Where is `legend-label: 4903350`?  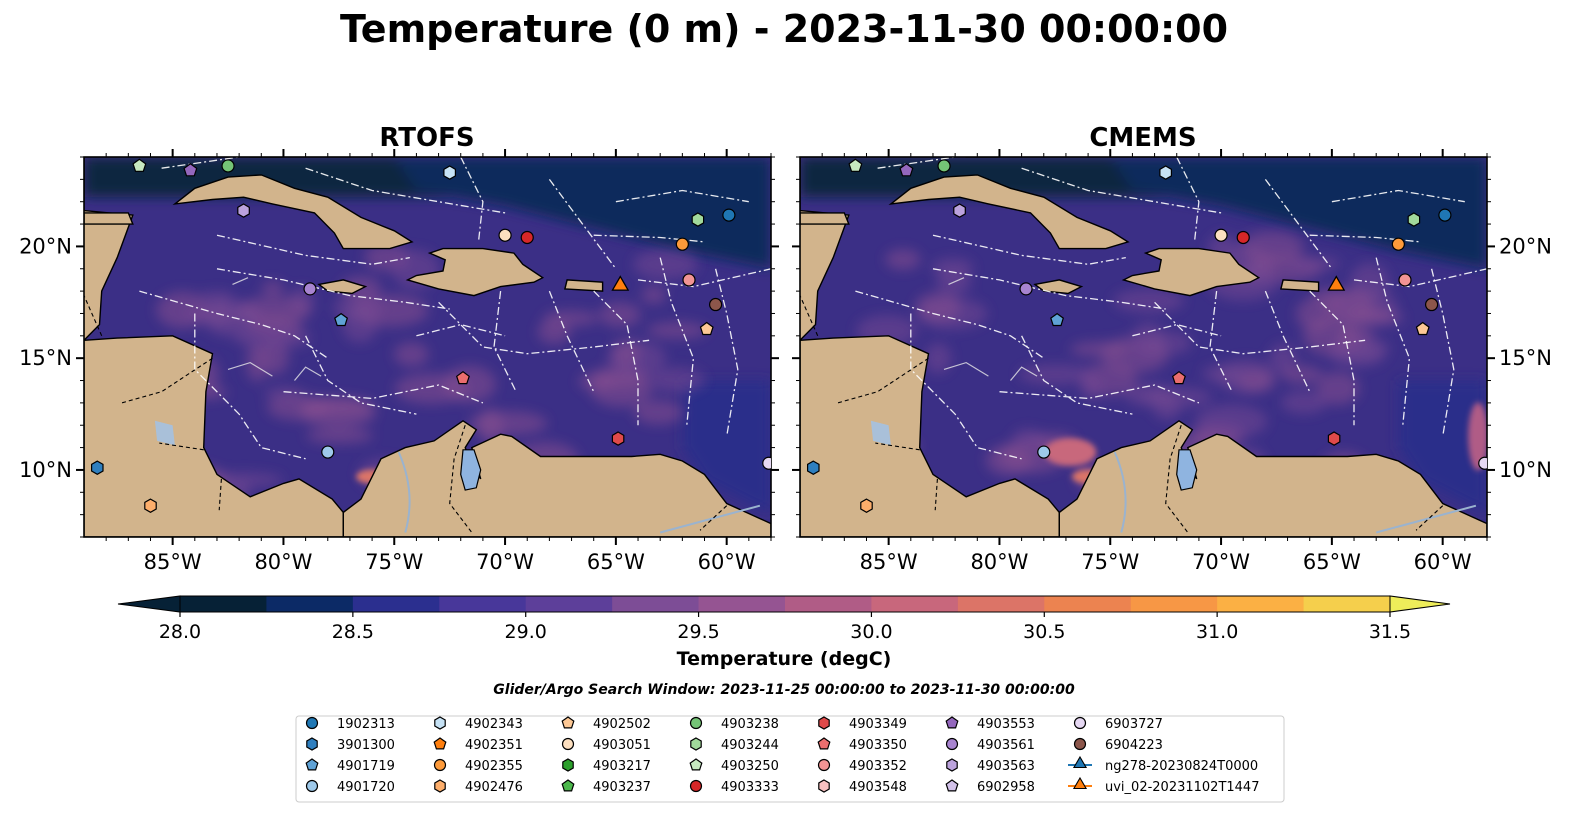 legend-label: 4903350 is located at coordinates (878, 745).